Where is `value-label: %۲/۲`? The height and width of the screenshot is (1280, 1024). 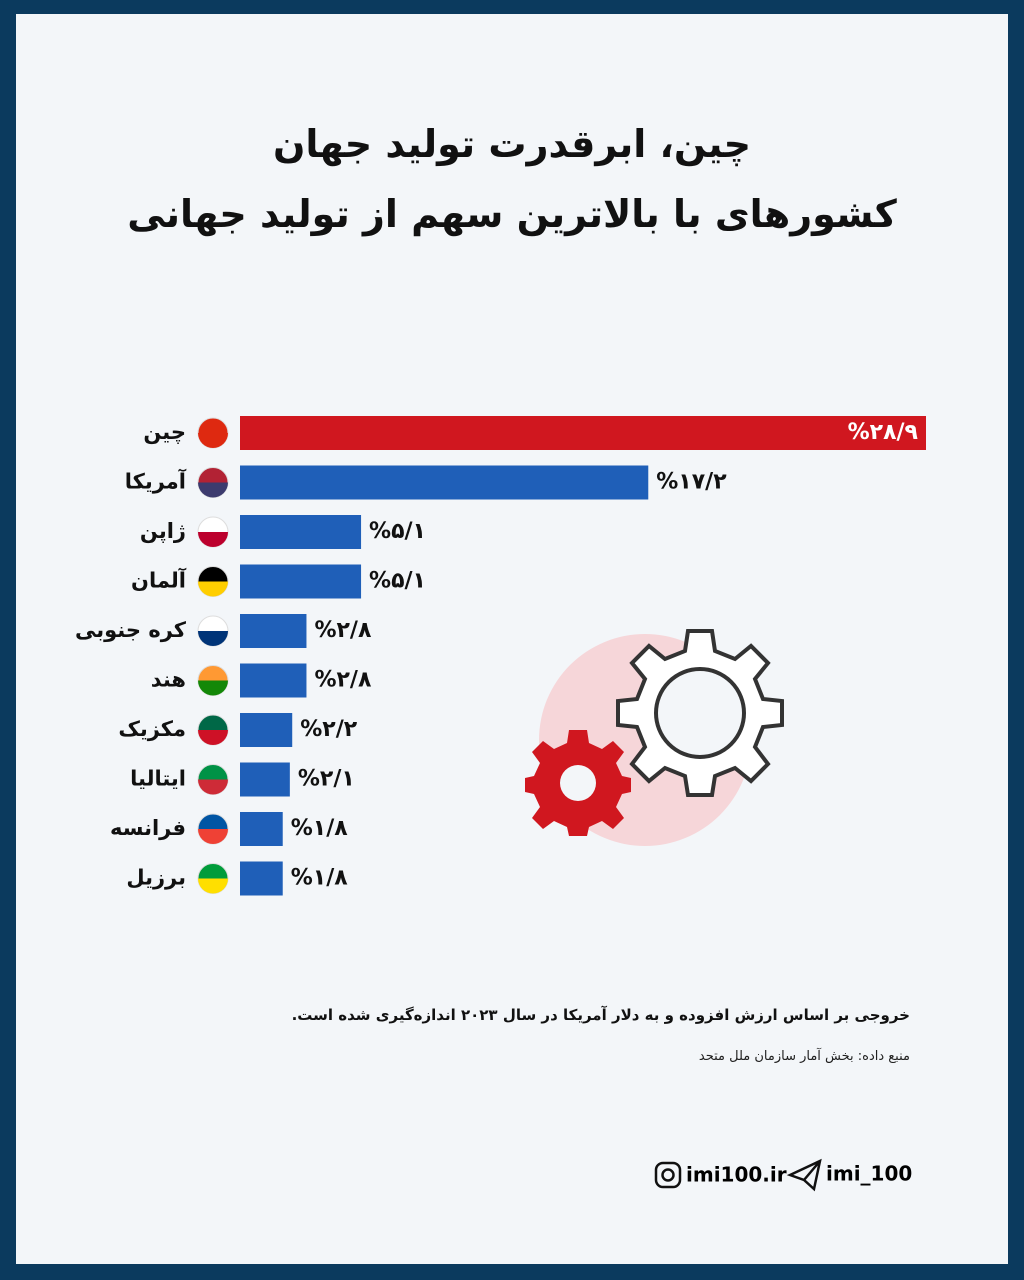
value-label: %۲/۲ is located at coordinates (329, 729).